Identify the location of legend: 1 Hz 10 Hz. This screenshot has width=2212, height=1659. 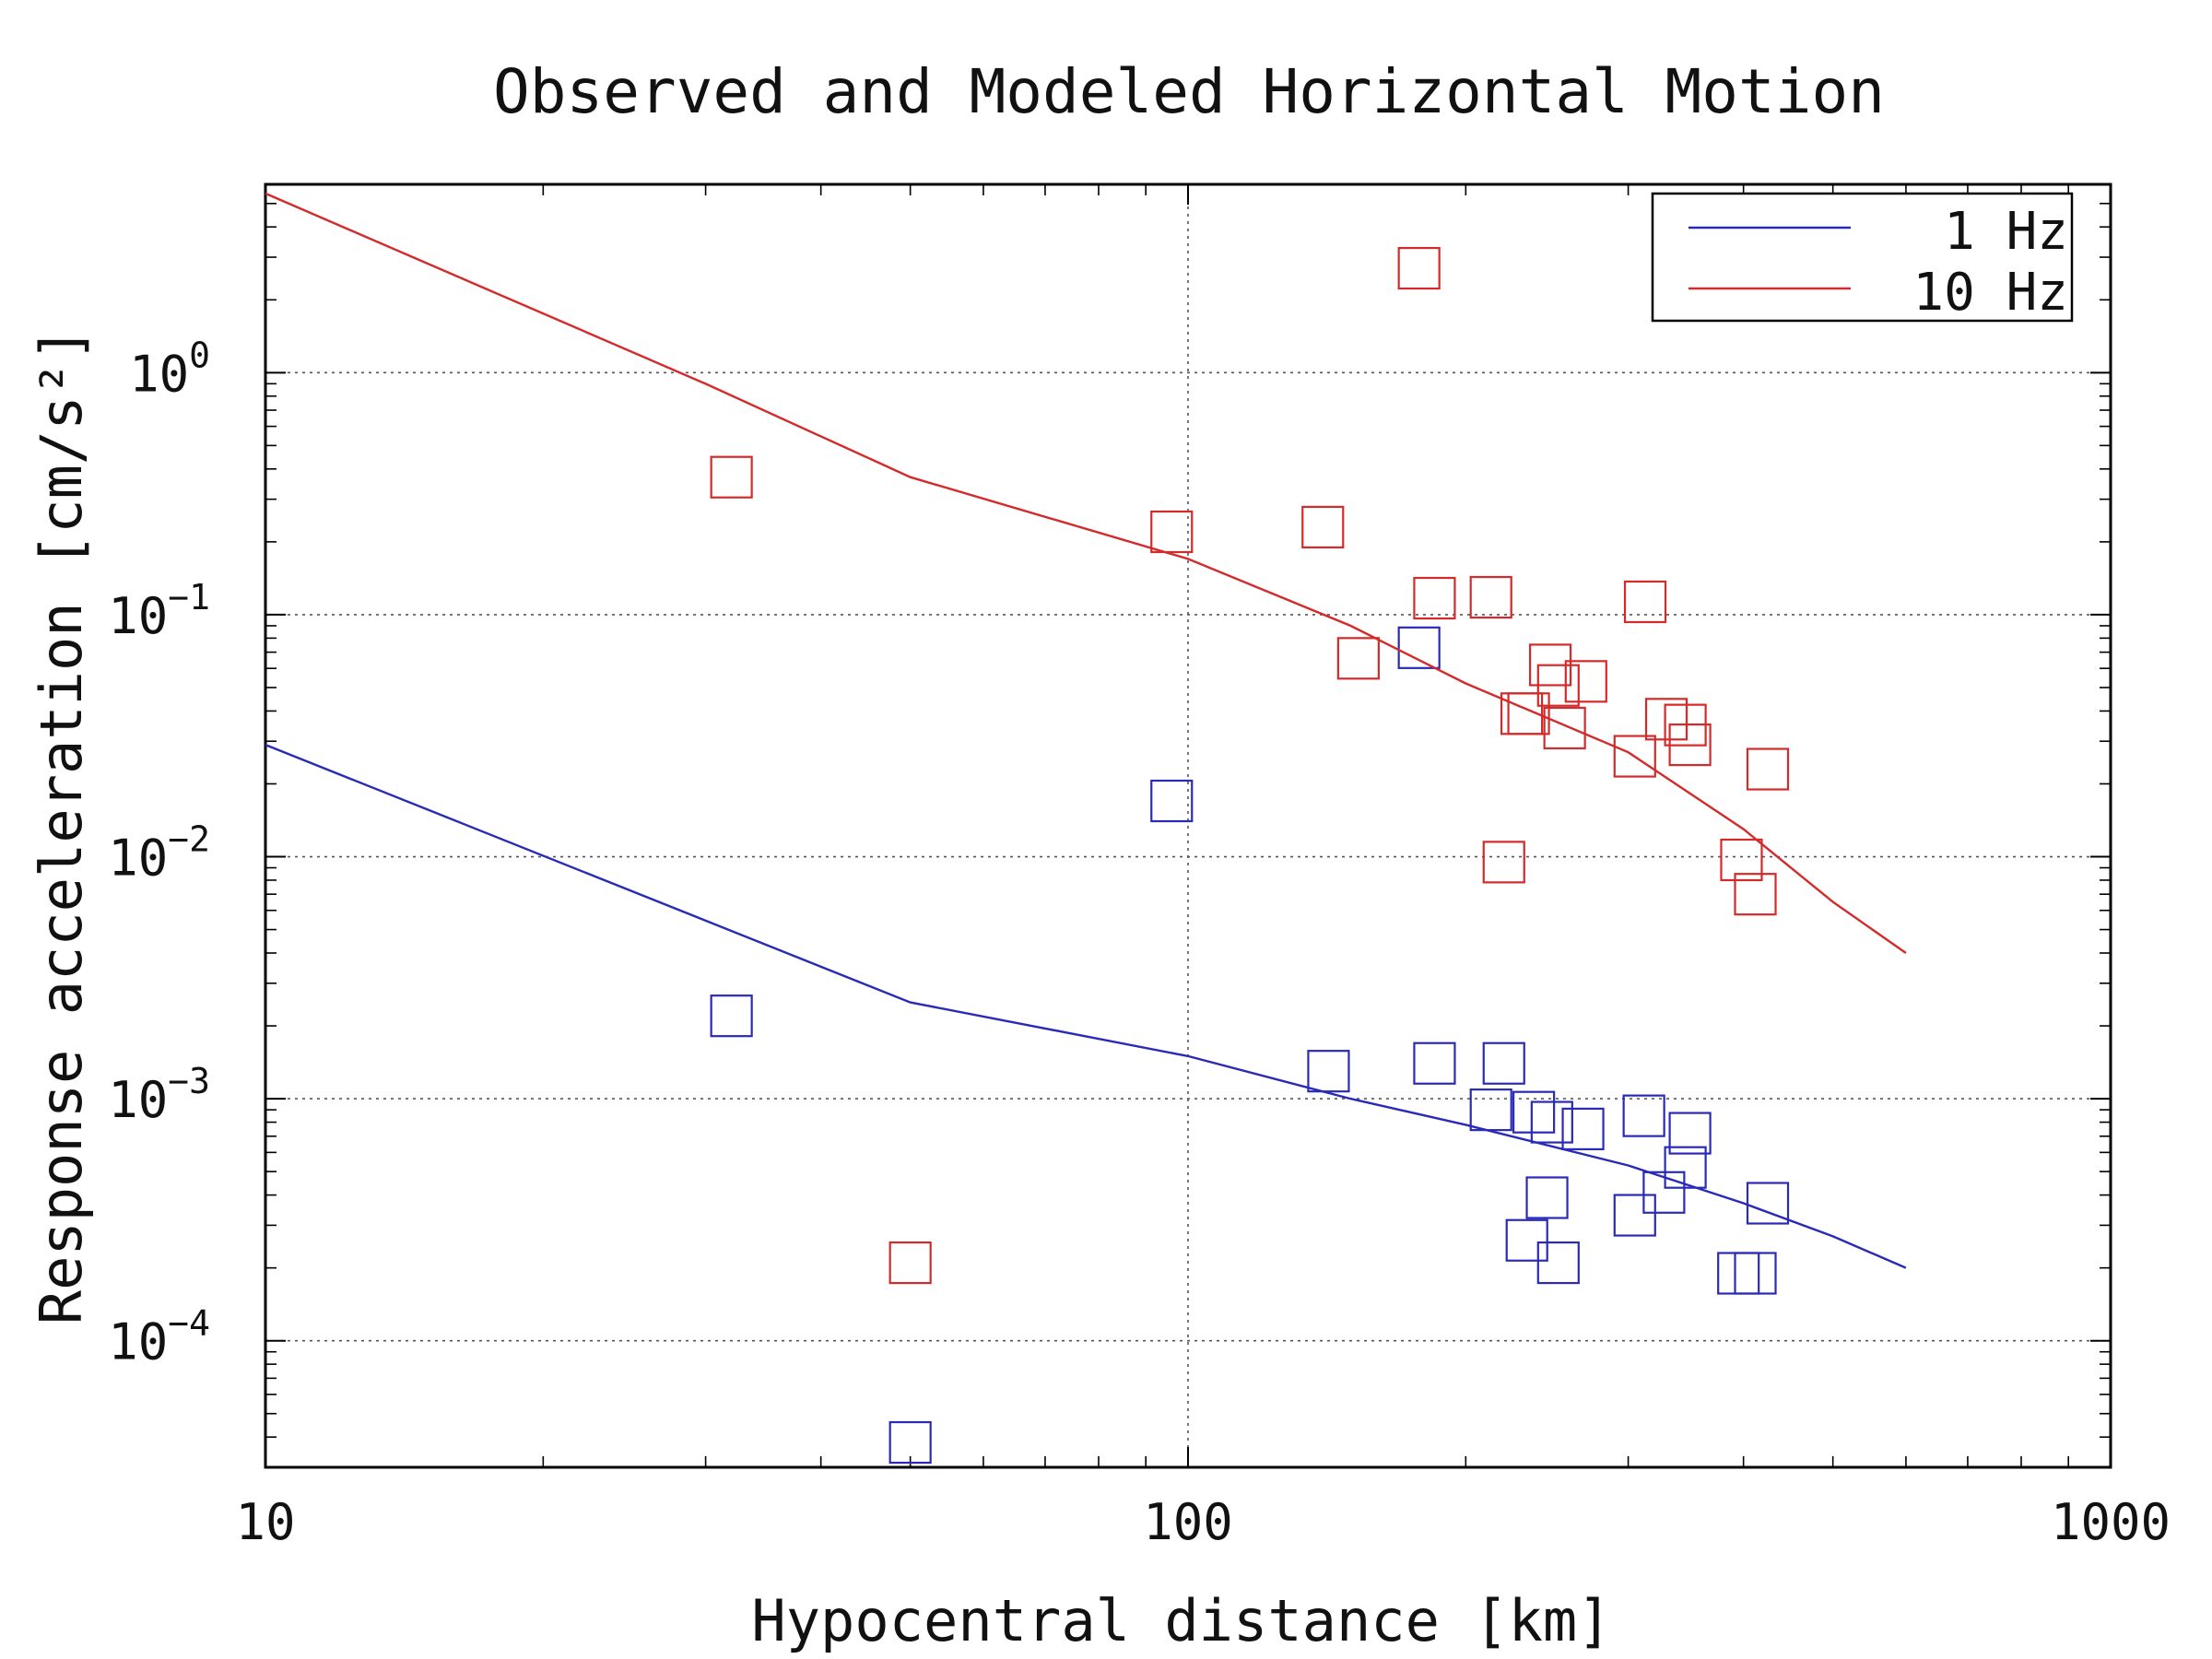
(1862, 257).